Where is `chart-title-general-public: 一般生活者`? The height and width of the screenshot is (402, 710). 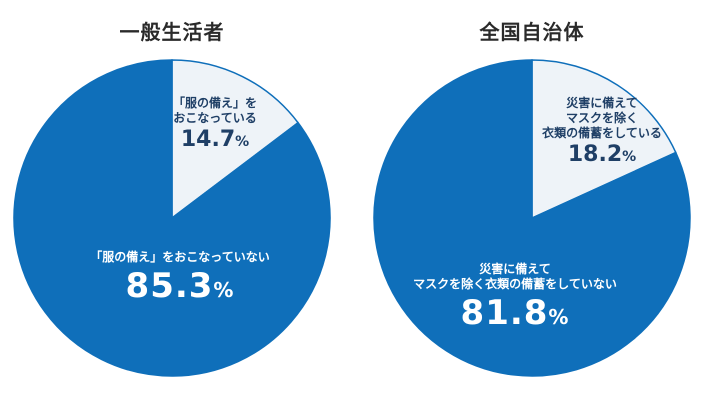
chart-title-general-public: 一般生活者 is located at coordinates (172, 32).